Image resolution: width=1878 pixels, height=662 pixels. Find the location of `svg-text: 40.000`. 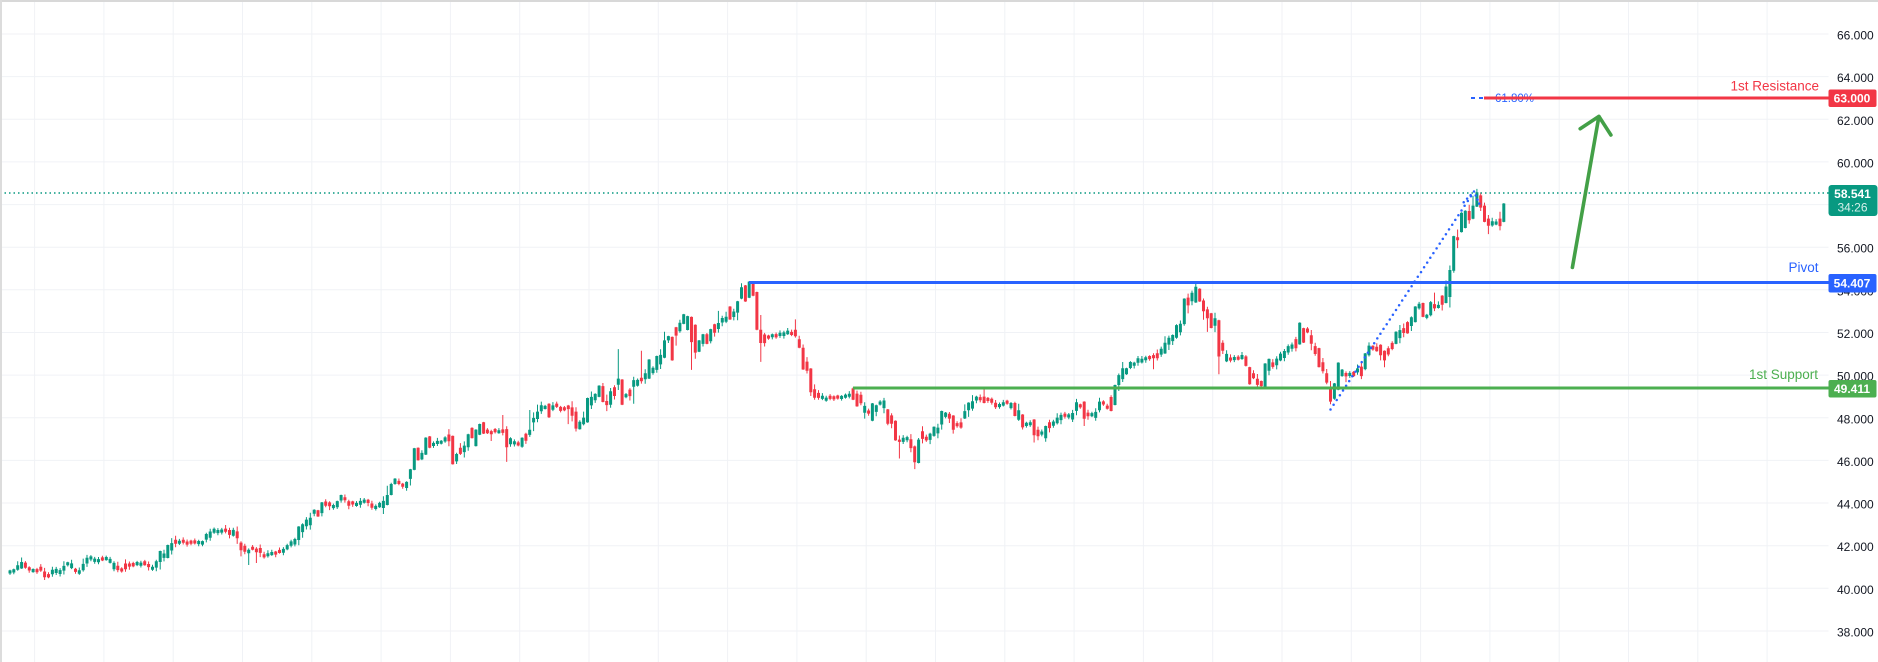

svg-text: 40.000 is located at coordinates (1855, 590).